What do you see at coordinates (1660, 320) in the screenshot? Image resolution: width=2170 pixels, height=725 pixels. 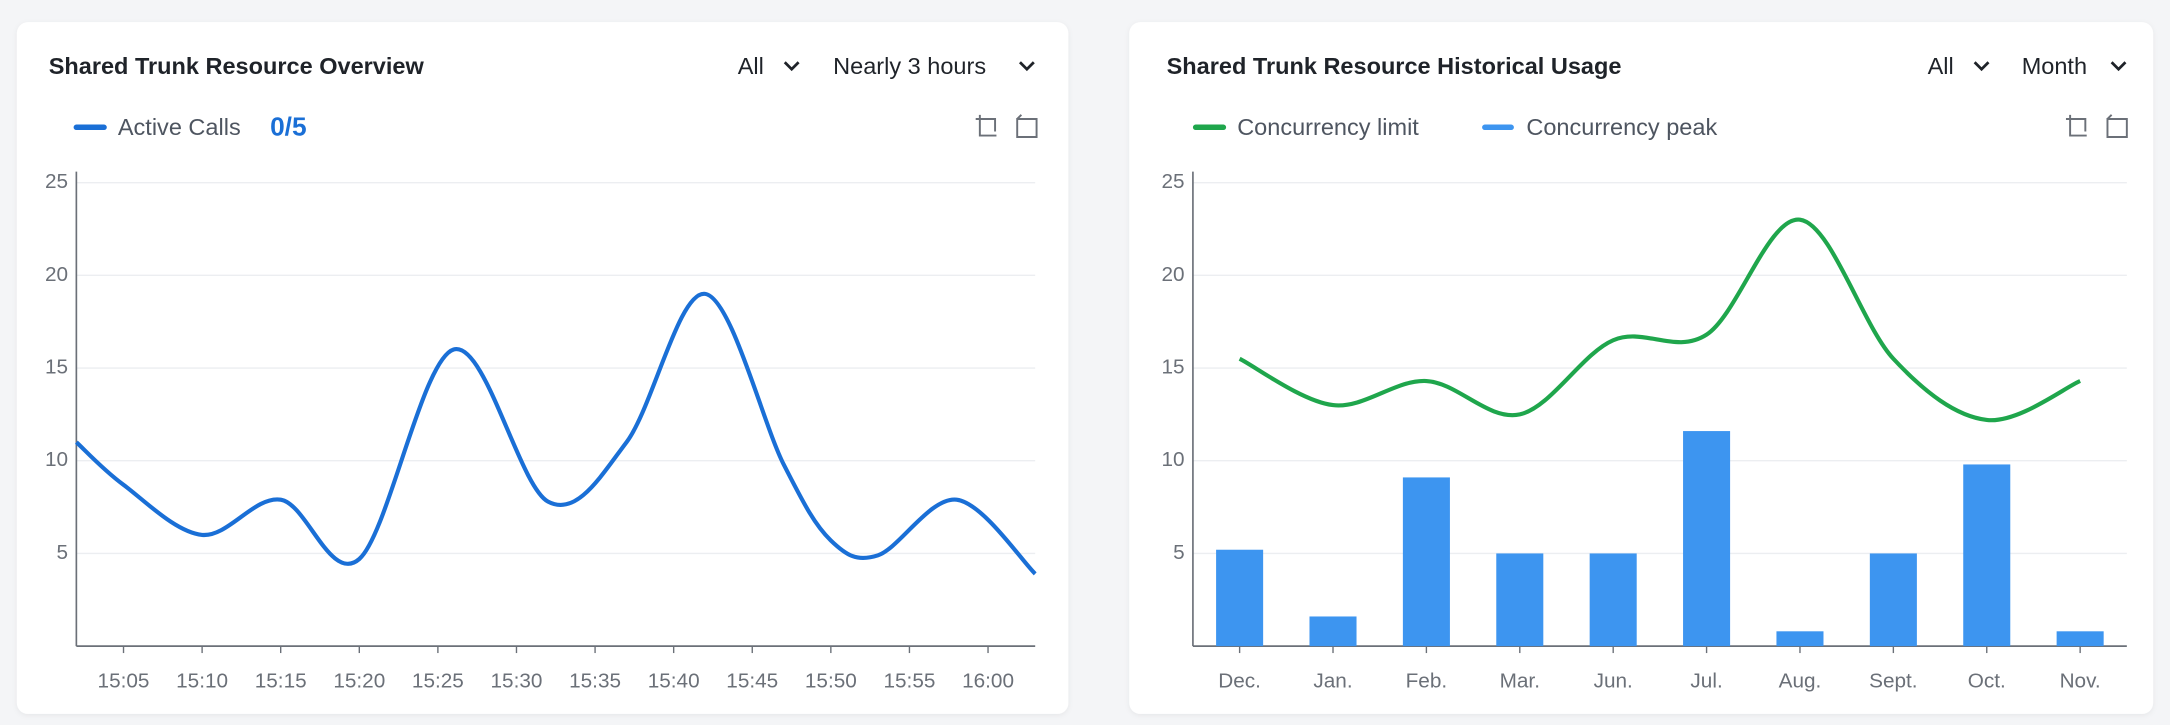 I see `line-series` at bounding box center [1660, 320].